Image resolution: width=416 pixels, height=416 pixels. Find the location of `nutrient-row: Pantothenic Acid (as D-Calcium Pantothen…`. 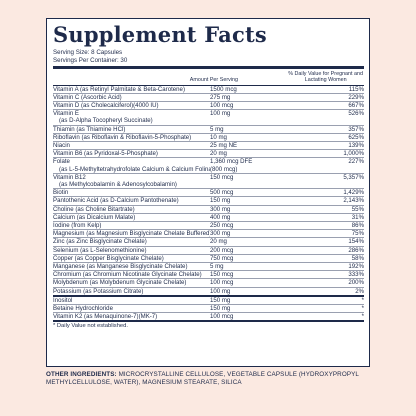

nutrient-row: Pantothenic Acid (as D-Calcium Pantothen… is located at coordinates (208, 201).